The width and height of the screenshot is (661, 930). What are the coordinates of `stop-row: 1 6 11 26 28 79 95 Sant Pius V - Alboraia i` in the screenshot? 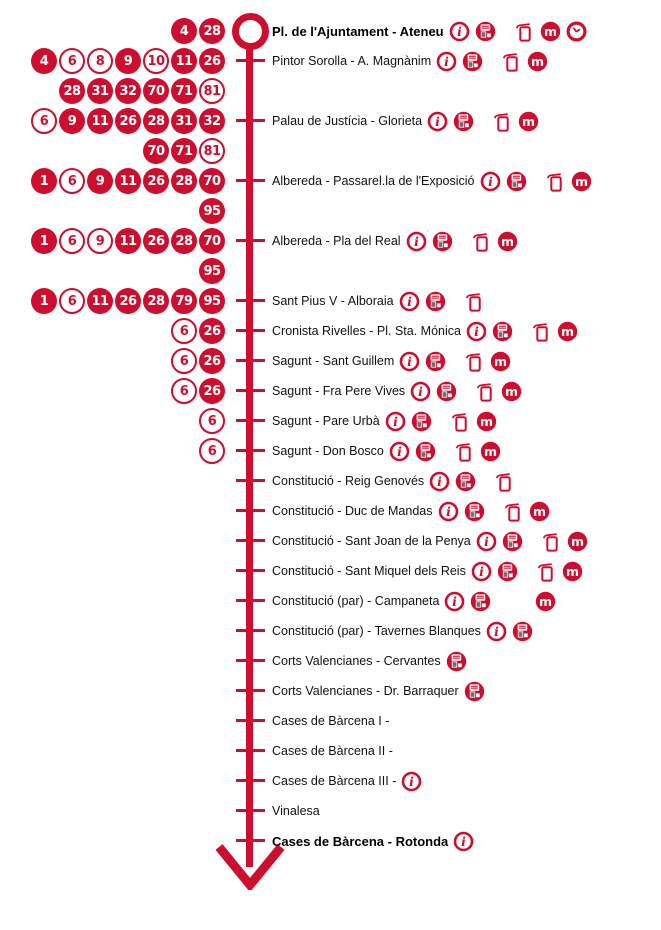 It's located at (330, 301).